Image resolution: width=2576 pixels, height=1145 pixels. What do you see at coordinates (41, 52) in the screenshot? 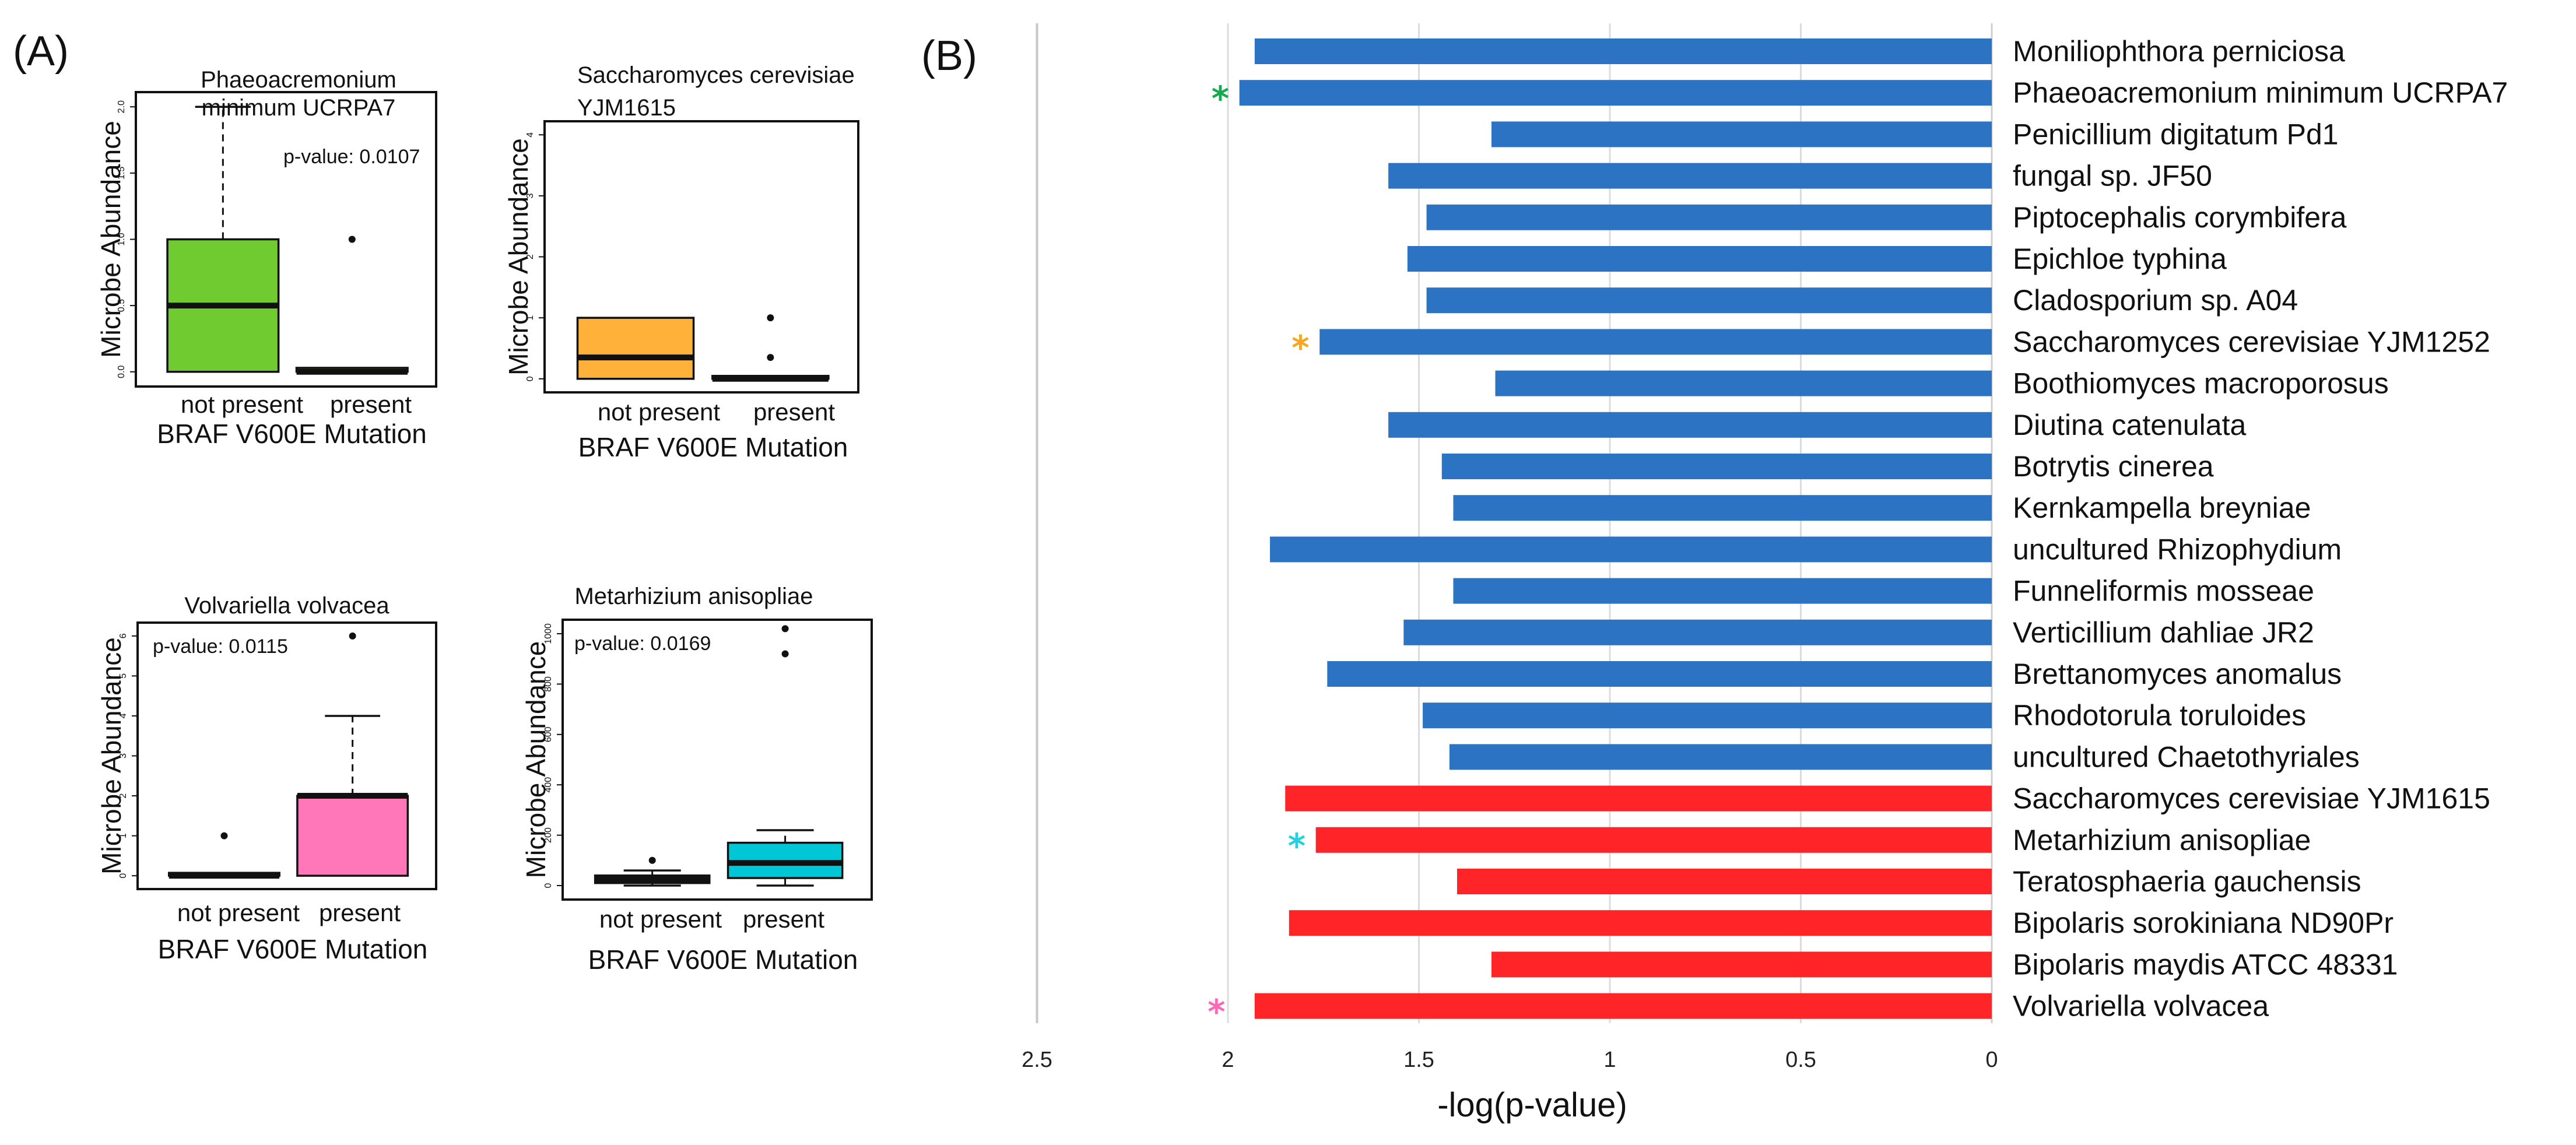
I see `panel-a-label: (A)` at bounding box center [41, 52].